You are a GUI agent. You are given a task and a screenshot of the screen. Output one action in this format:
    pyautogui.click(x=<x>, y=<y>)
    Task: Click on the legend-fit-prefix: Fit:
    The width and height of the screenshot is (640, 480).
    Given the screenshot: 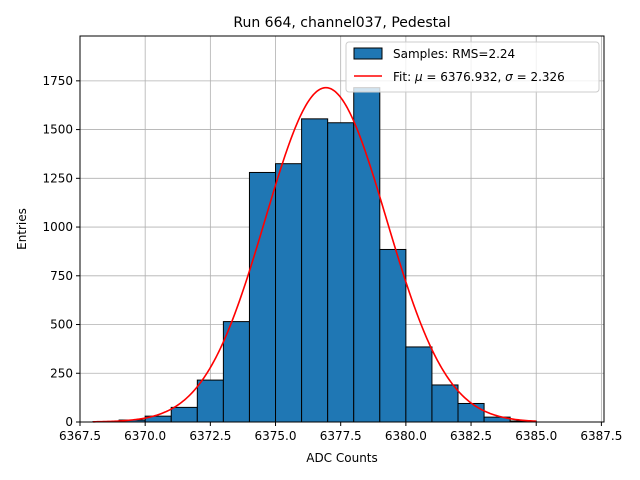 What is the action you would take?
    pyautogui.click(x=404, y=77)
    